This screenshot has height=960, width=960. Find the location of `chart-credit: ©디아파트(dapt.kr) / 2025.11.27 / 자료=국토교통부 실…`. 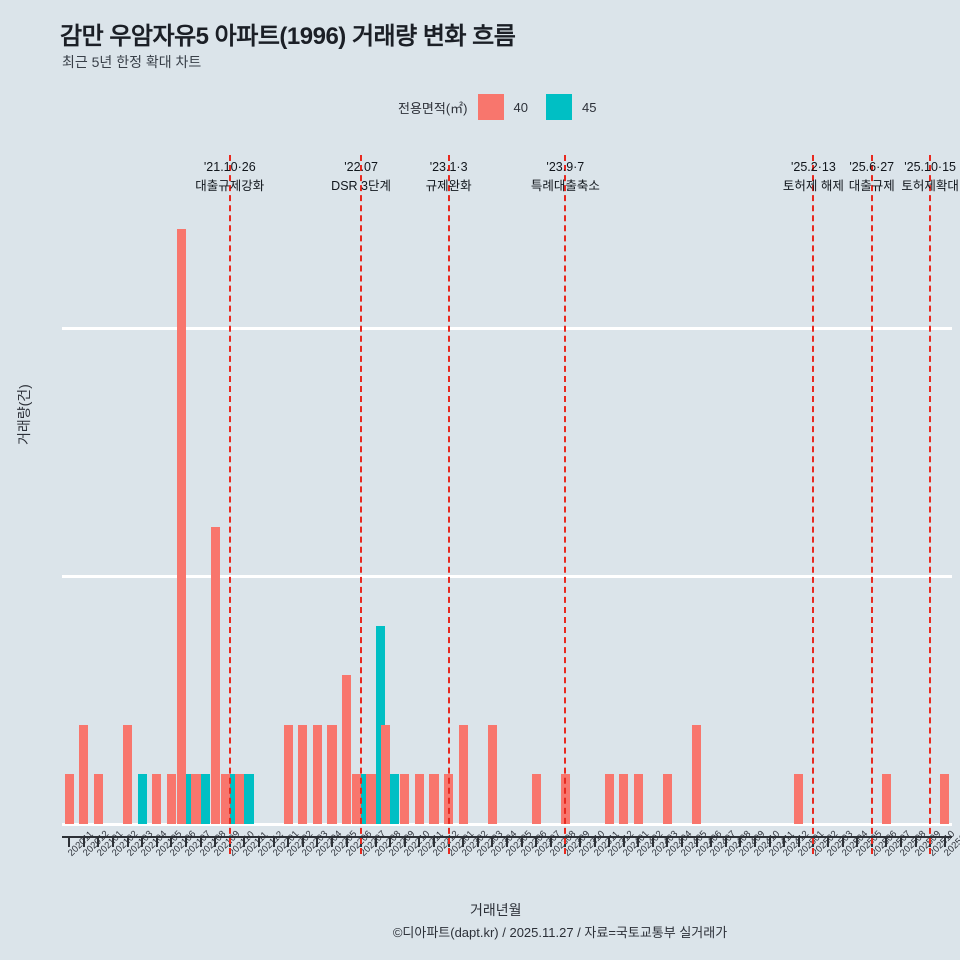

chart-credit: ©디아파트(dapt.kr) / 2025.11.27 / 자료=국토교통부 실… is located at coordinates (560, 932).